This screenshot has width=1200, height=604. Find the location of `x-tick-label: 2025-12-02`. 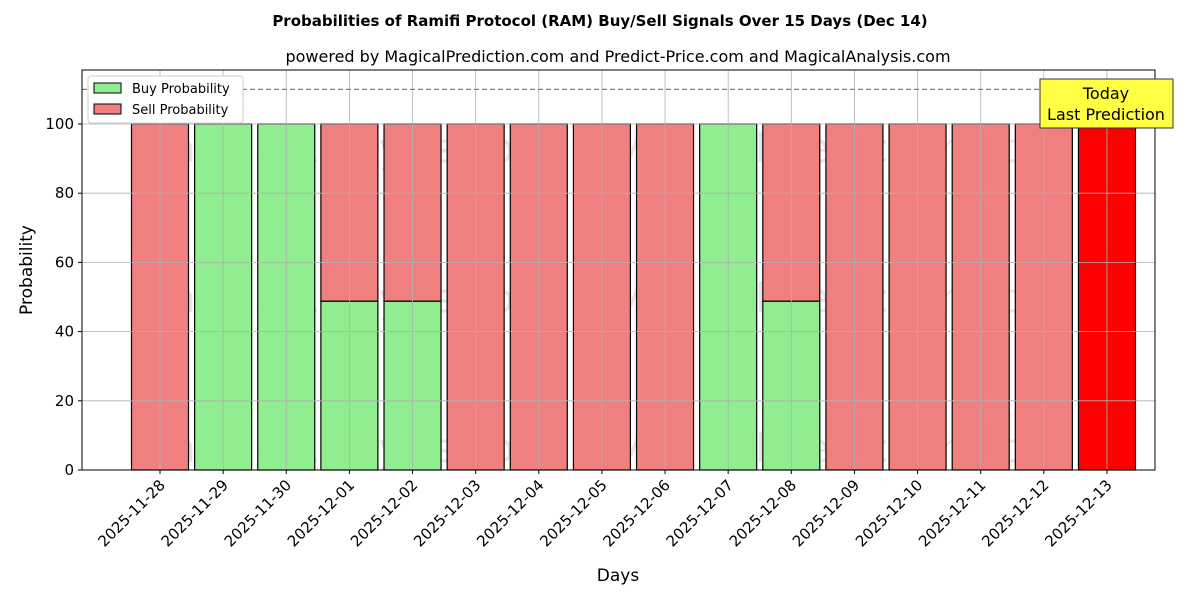

x-tick-label: 2025-12-02 is located at coordinates (384, 513).